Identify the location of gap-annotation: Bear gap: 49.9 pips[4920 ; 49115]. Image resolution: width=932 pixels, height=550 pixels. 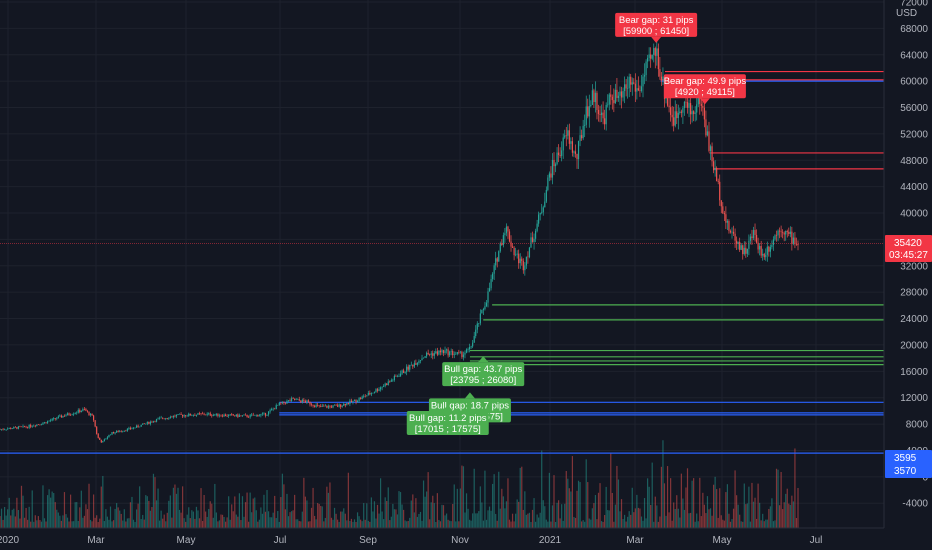
(705, 89).